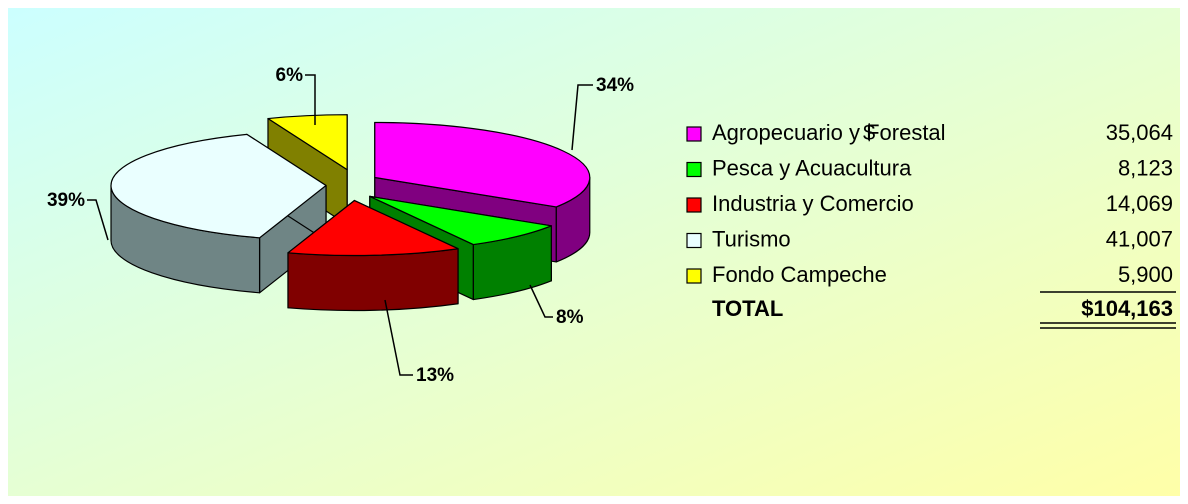 The image size is (1188, 504). Describe the element at coordinates (799, 274) in the screenshot. I see `legend-label: Fondo Campeche` at that location.